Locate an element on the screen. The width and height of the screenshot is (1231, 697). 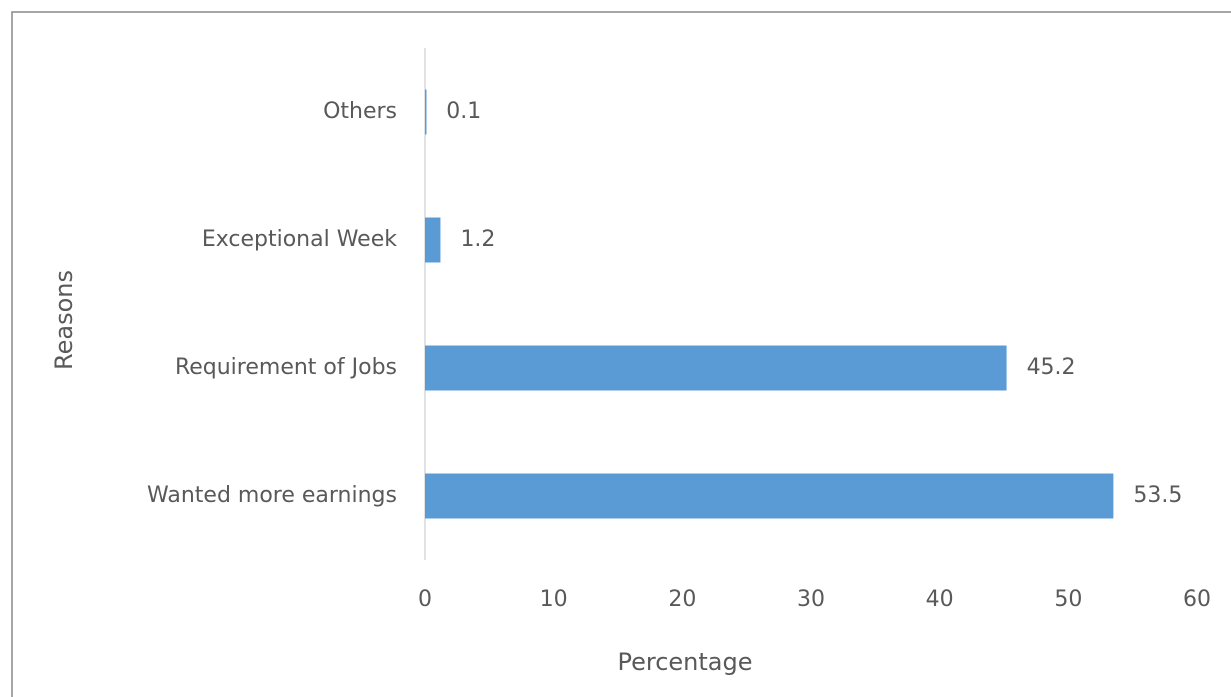
x-tick-label: 60 is located at coordinates (1197, 599).